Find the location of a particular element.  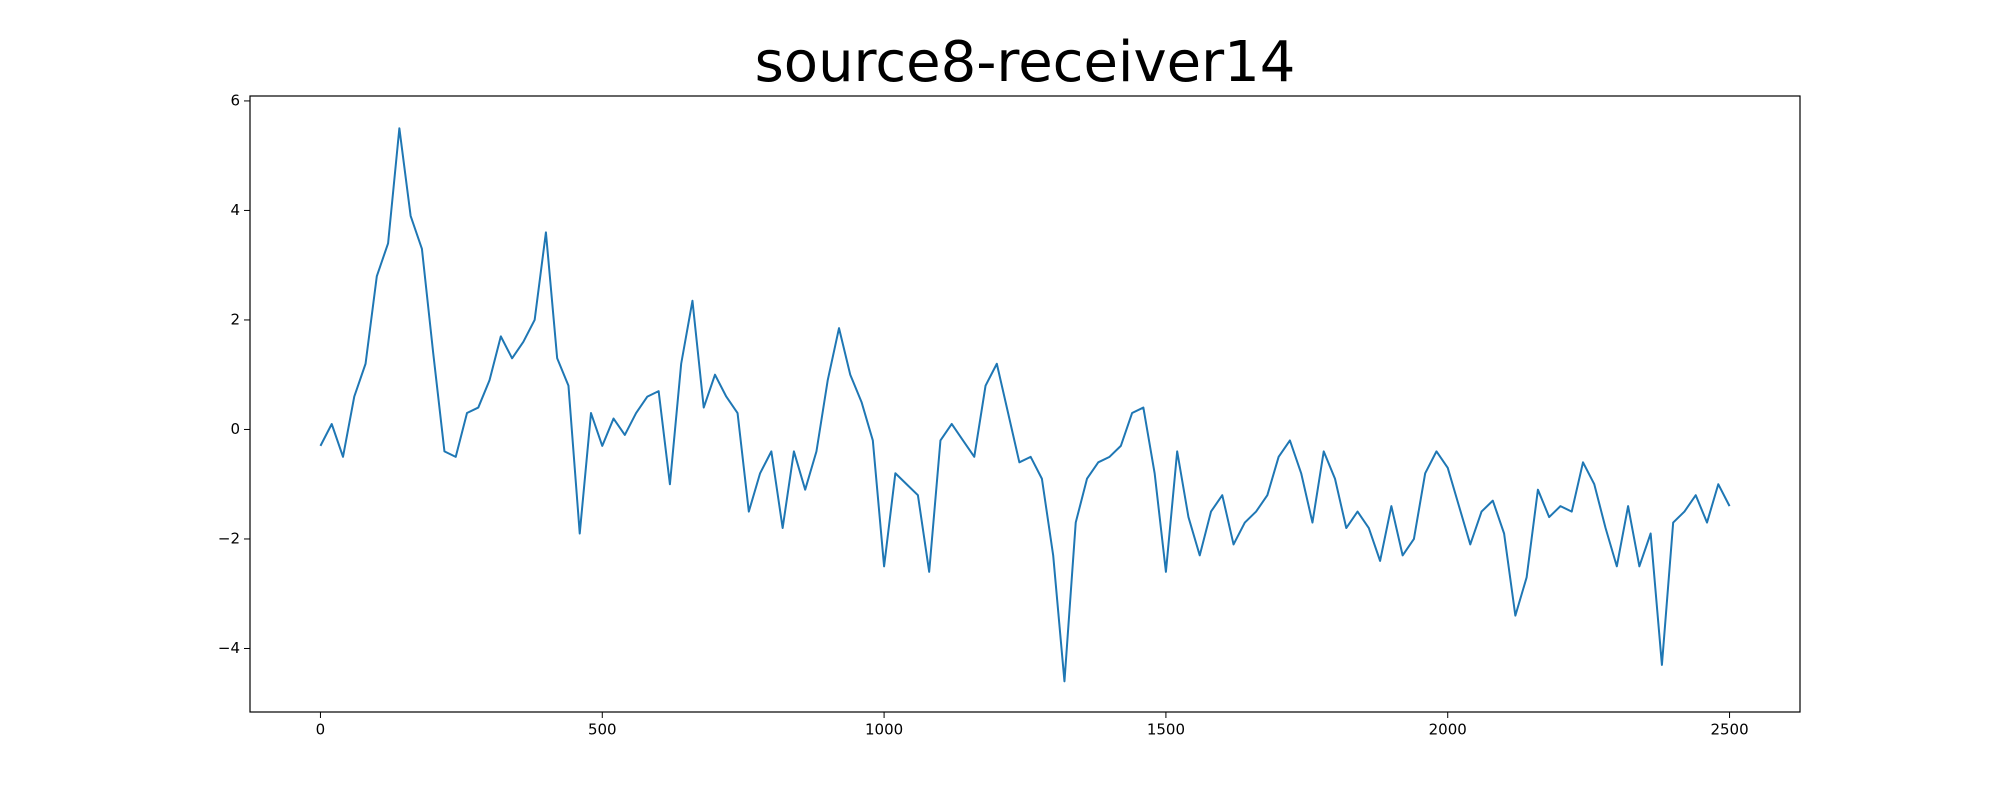

y-tick-label: 2 is located at coordinates (235, 319).